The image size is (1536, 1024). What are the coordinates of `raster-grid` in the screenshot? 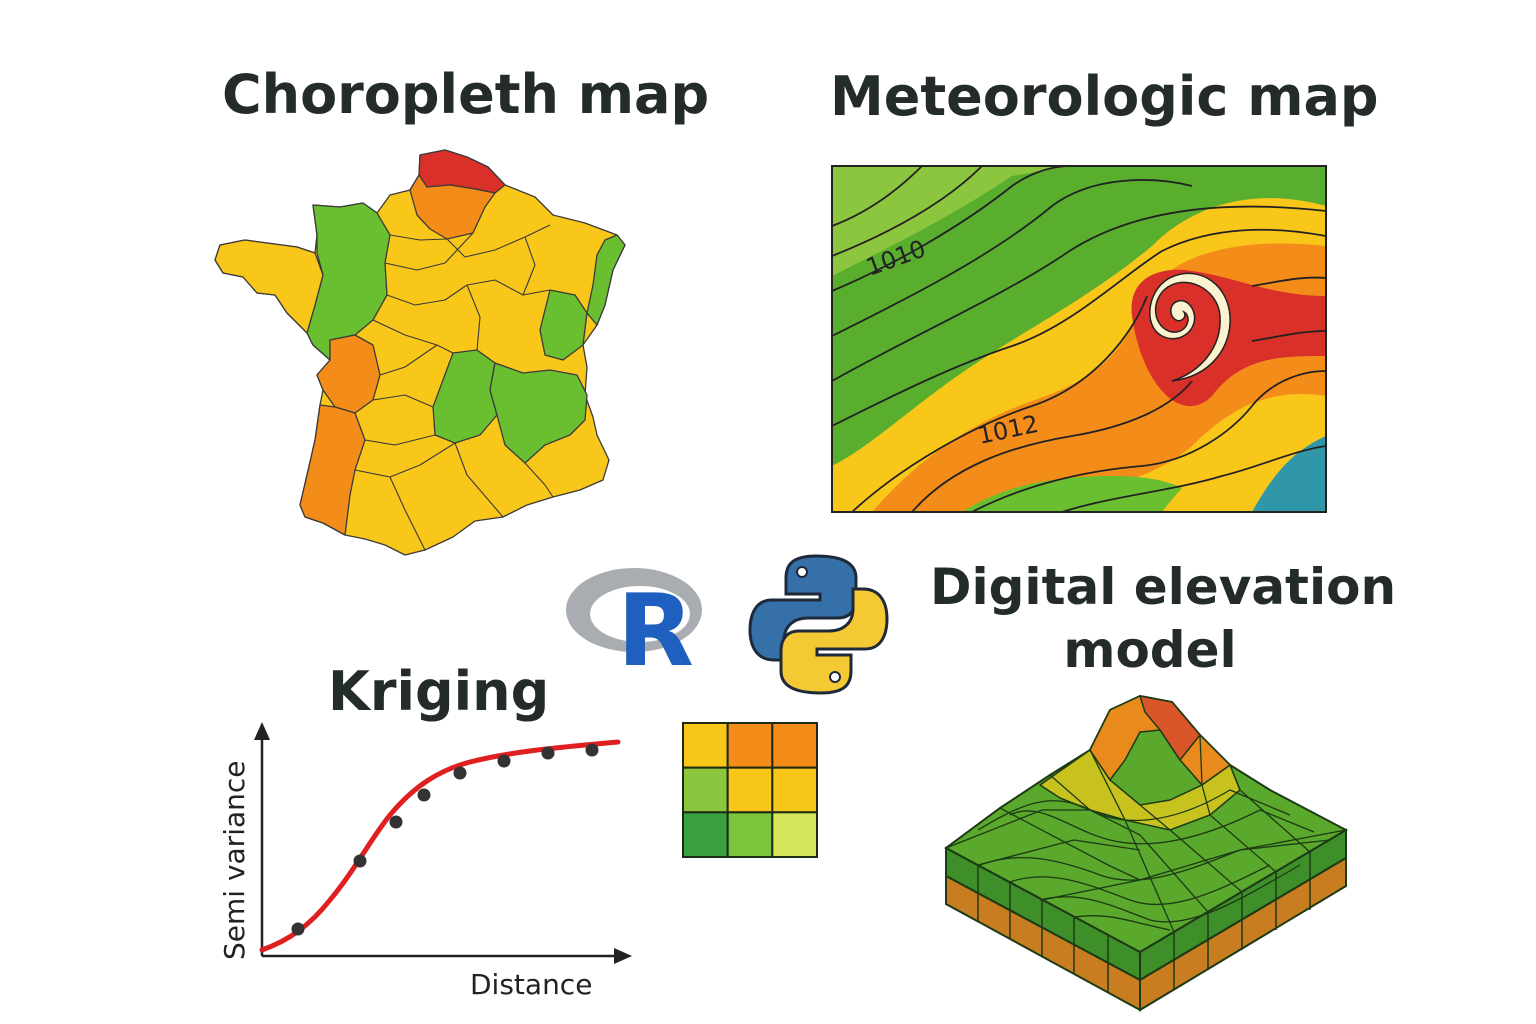 It's located at (750, 790).